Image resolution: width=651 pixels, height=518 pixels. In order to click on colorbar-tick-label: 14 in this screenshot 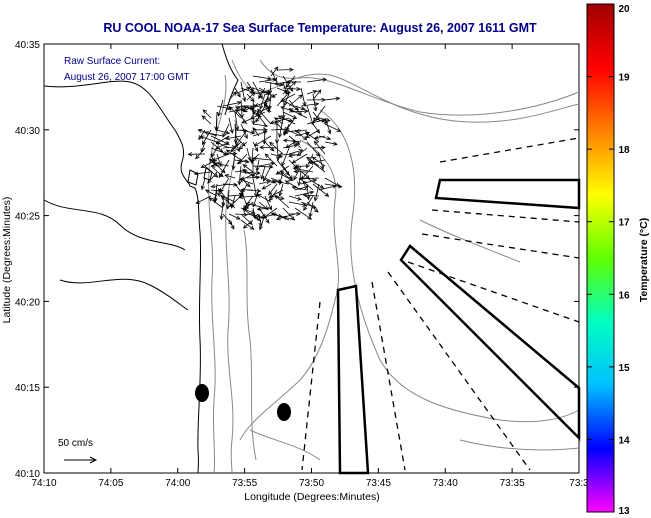, I will do `click(624, 440)`.